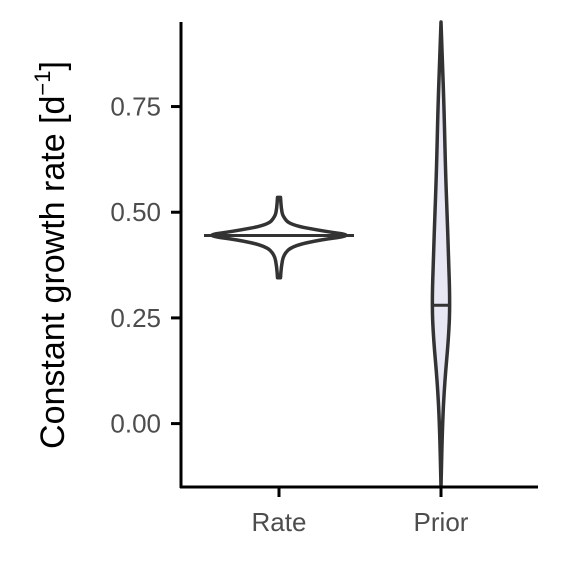  Describe the element at coordinates (279, 522) in the screenshot. I see `x-tick-label: Rate` at that location.